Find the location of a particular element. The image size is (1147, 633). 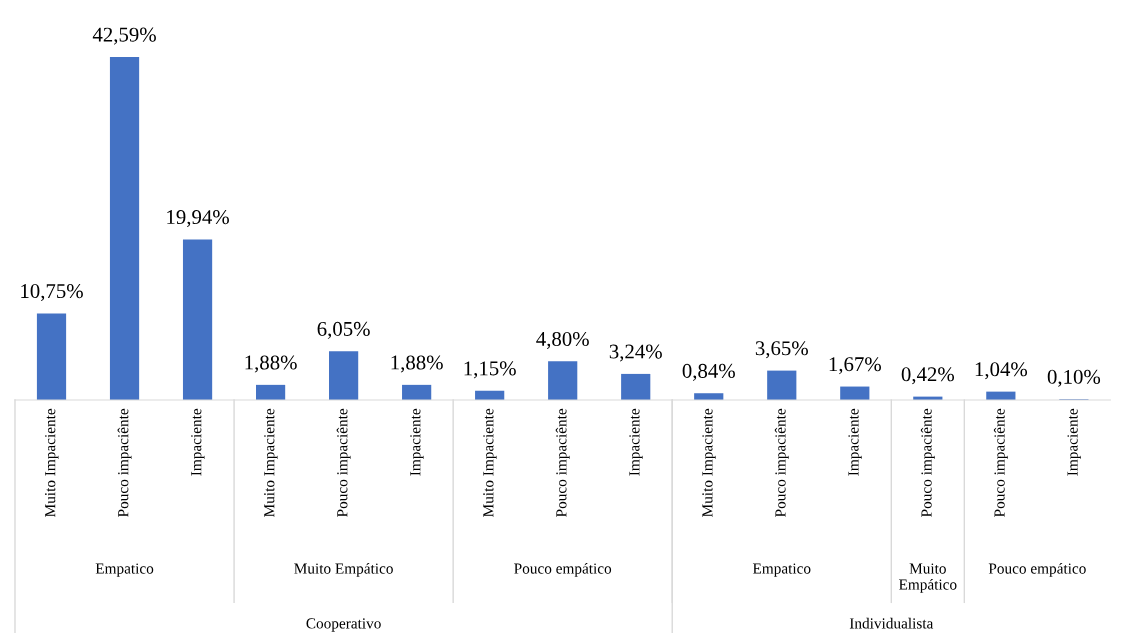

data-label: 0,84% is located at coordinates (708, 372).